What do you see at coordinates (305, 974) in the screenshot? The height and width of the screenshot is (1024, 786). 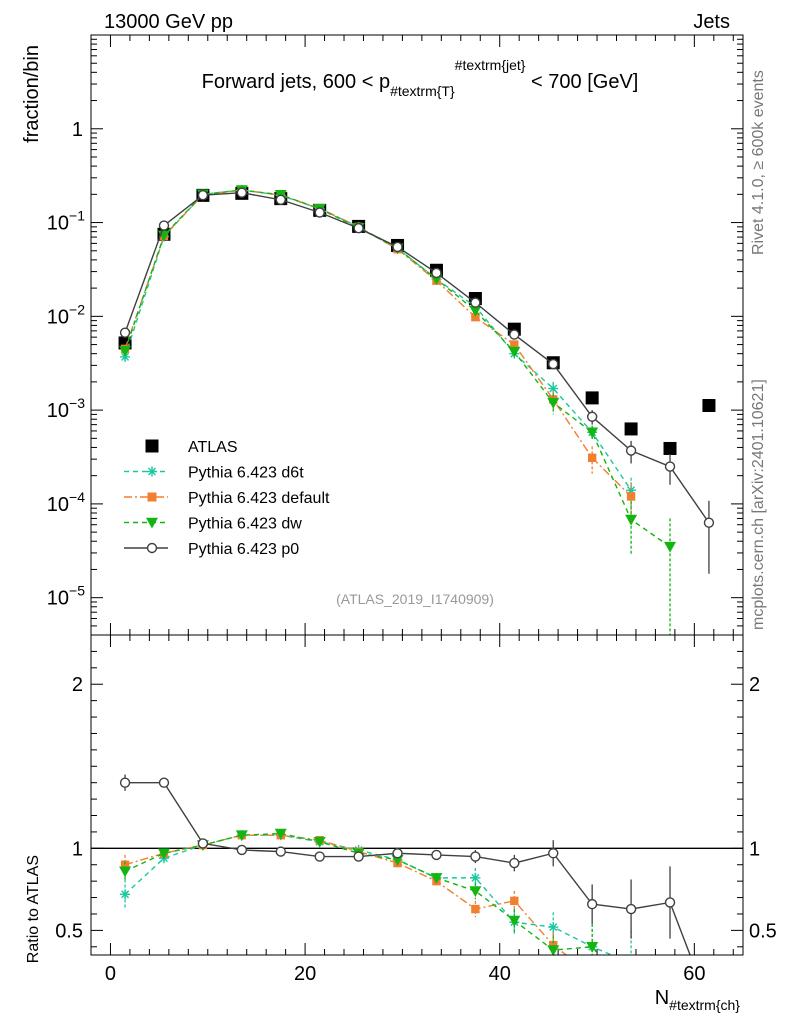 I see `x-tick-label: 20` at bounding box center [305, 974].